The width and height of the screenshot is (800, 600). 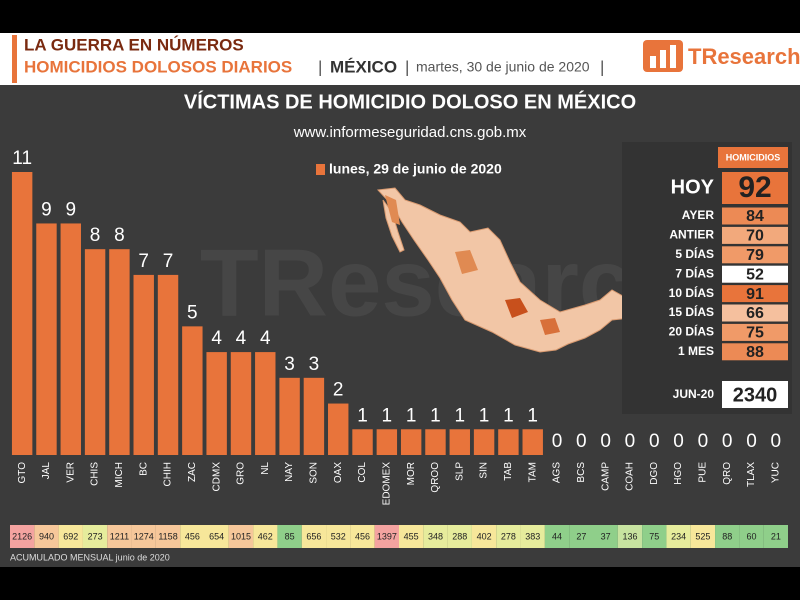 I want to click on data-label: 2, so click(x=338, y=390).